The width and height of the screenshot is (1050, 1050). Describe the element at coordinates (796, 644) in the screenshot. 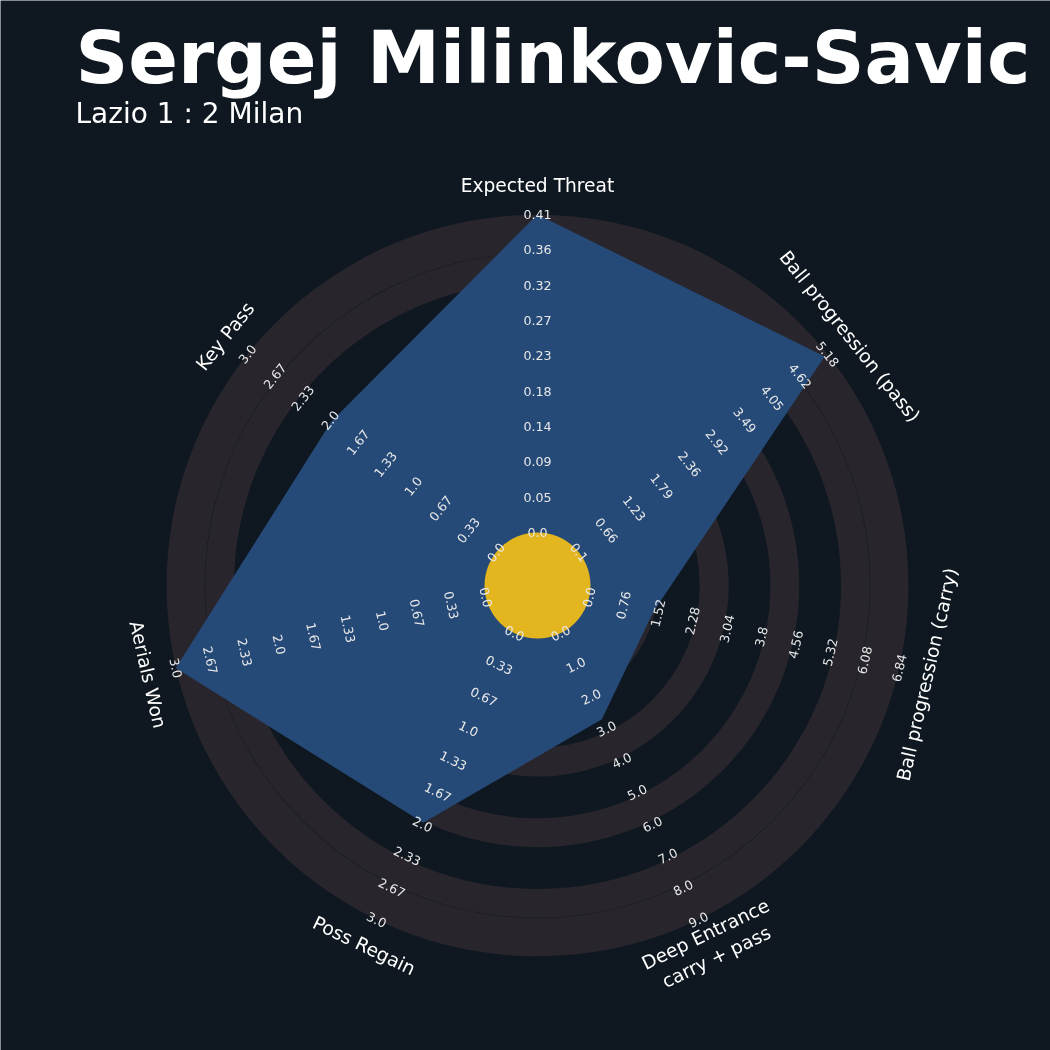

I see `text: 4.56` at that location.